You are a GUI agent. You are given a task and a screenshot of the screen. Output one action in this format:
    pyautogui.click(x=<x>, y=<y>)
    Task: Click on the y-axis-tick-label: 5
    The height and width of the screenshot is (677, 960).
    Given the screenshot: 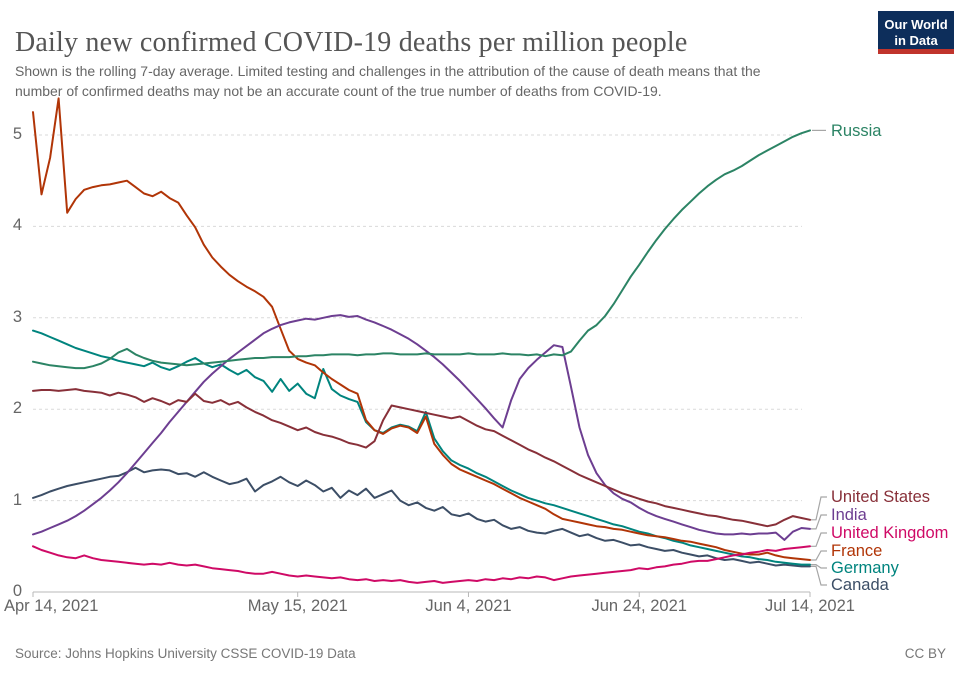 What is the action you would take?
    pyautogui.click(x=17, y=134)
    